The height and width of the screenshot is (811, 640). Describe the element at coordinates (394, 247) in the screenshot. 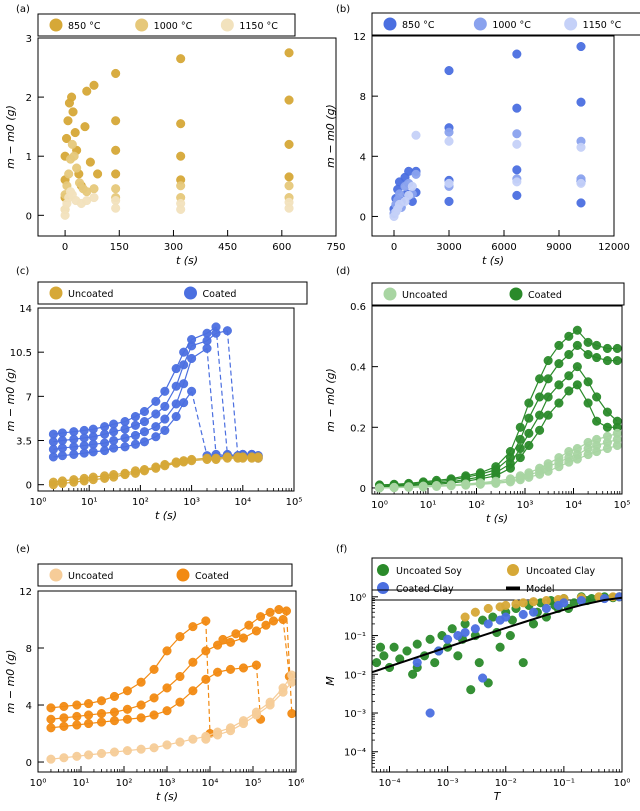

I see `x-tick-label: 0` at that location.